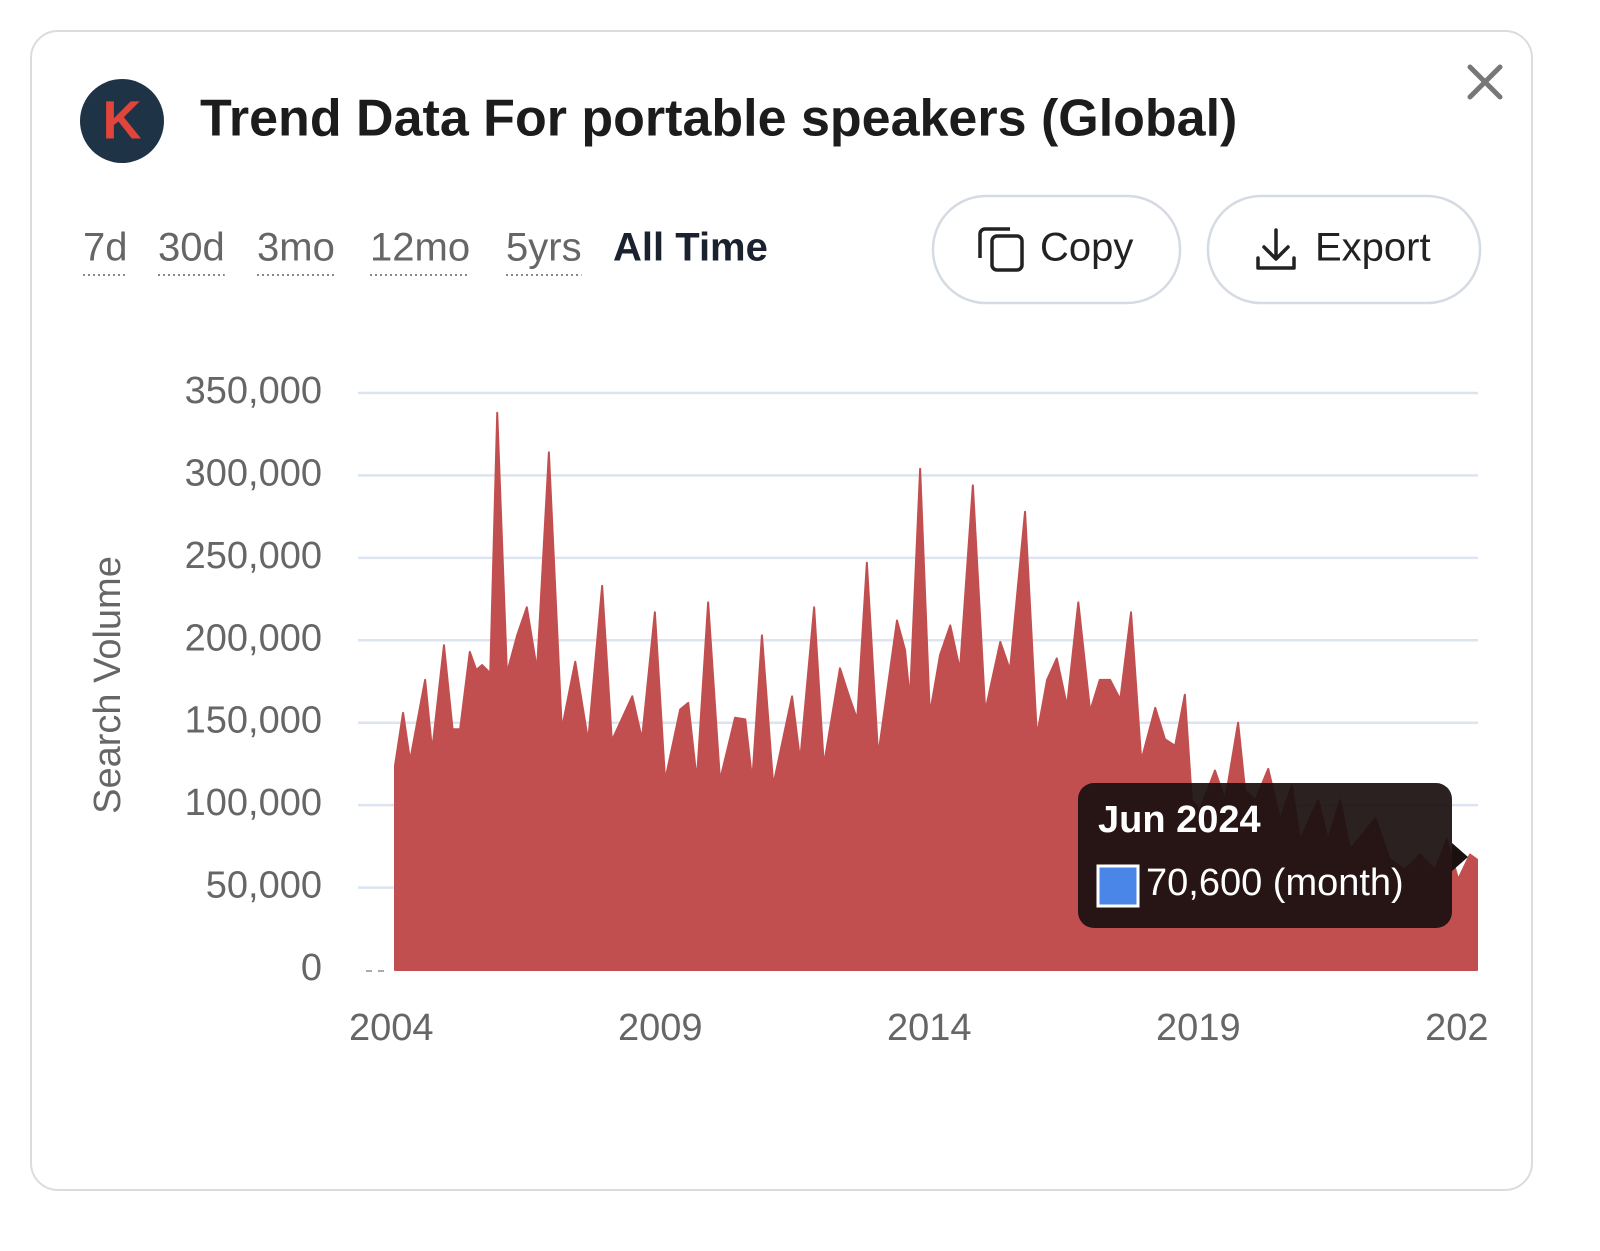 This screenshot has width=1600, height=1251. I want to click on x-tick-label: 202, so click(1456, 1028).